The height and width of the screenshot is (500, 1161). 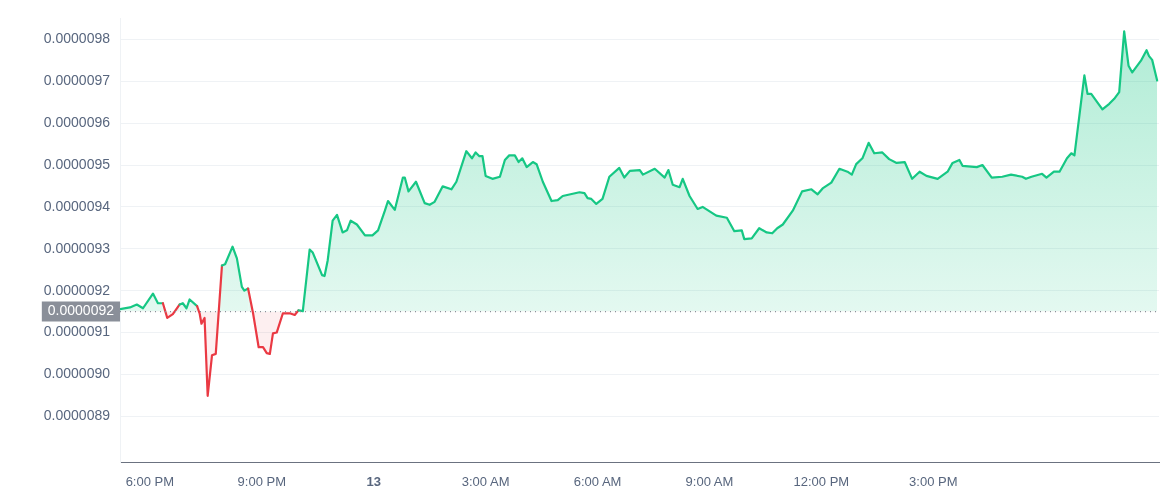 What do you see at coordinates (77, 121) in the screenshot?
I see `y-tick-label: 0.0000096` at bounding box center [77, 121].